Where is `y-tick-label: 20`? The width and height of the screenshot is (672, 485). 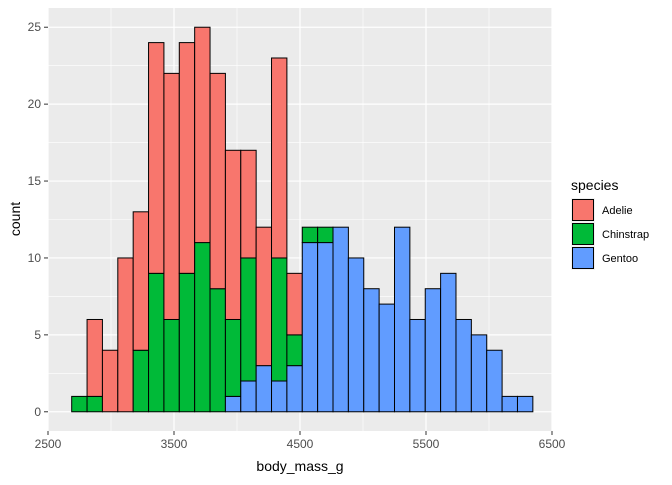 y-tick-label: 20 is located at coordinates (35, 104).